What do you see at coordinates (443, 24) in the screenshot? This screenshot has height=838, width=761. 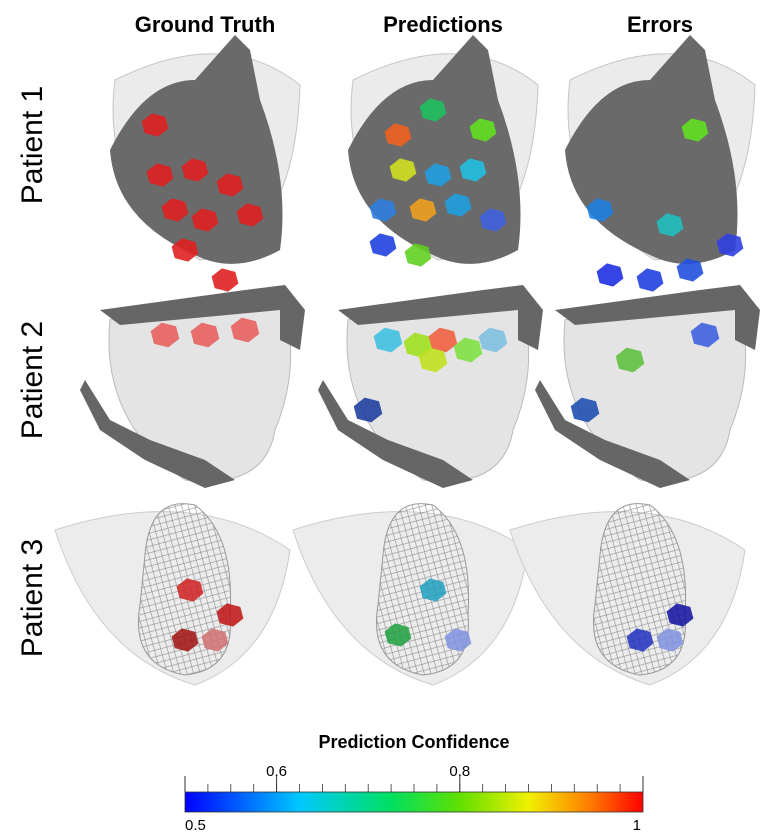 I see `column-header: Predictions` at bounding box center [443, 24].